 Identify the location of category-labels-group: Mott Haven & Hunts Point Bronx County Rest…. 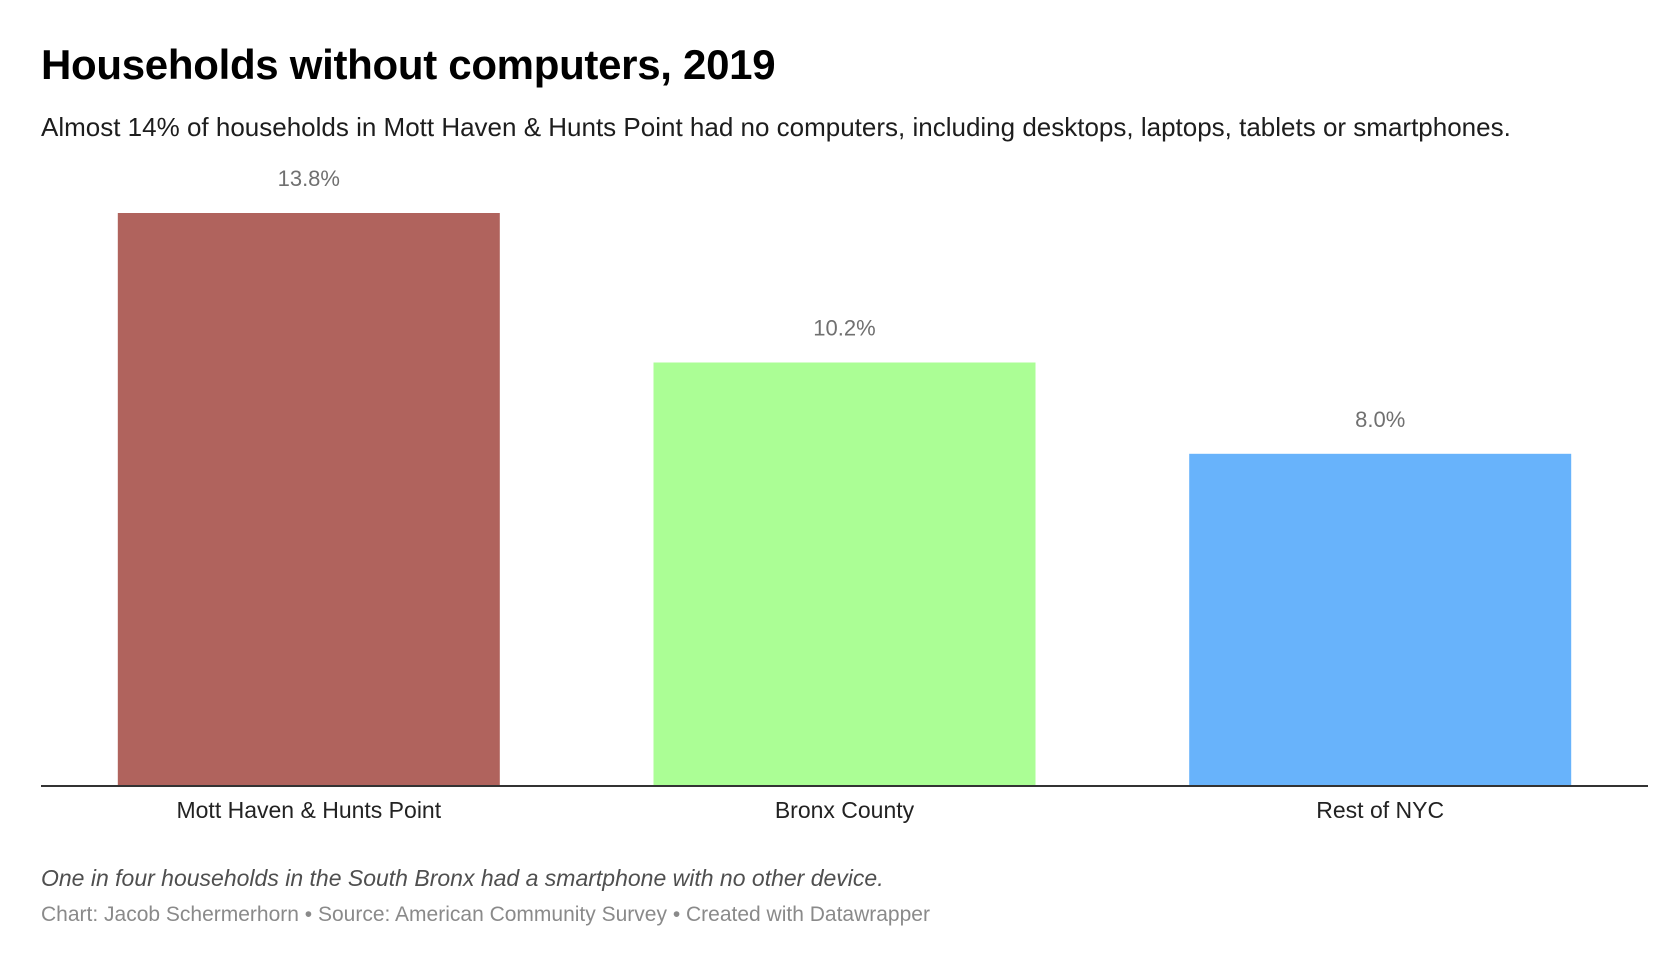
(810, 810).